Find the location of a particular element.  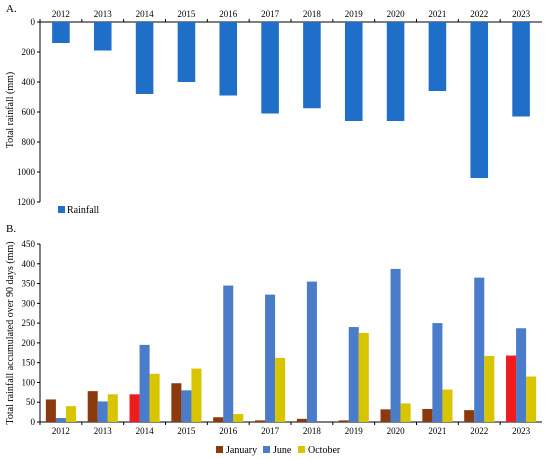

bar-rainfall-2020 is located at coordinates (395, 71).